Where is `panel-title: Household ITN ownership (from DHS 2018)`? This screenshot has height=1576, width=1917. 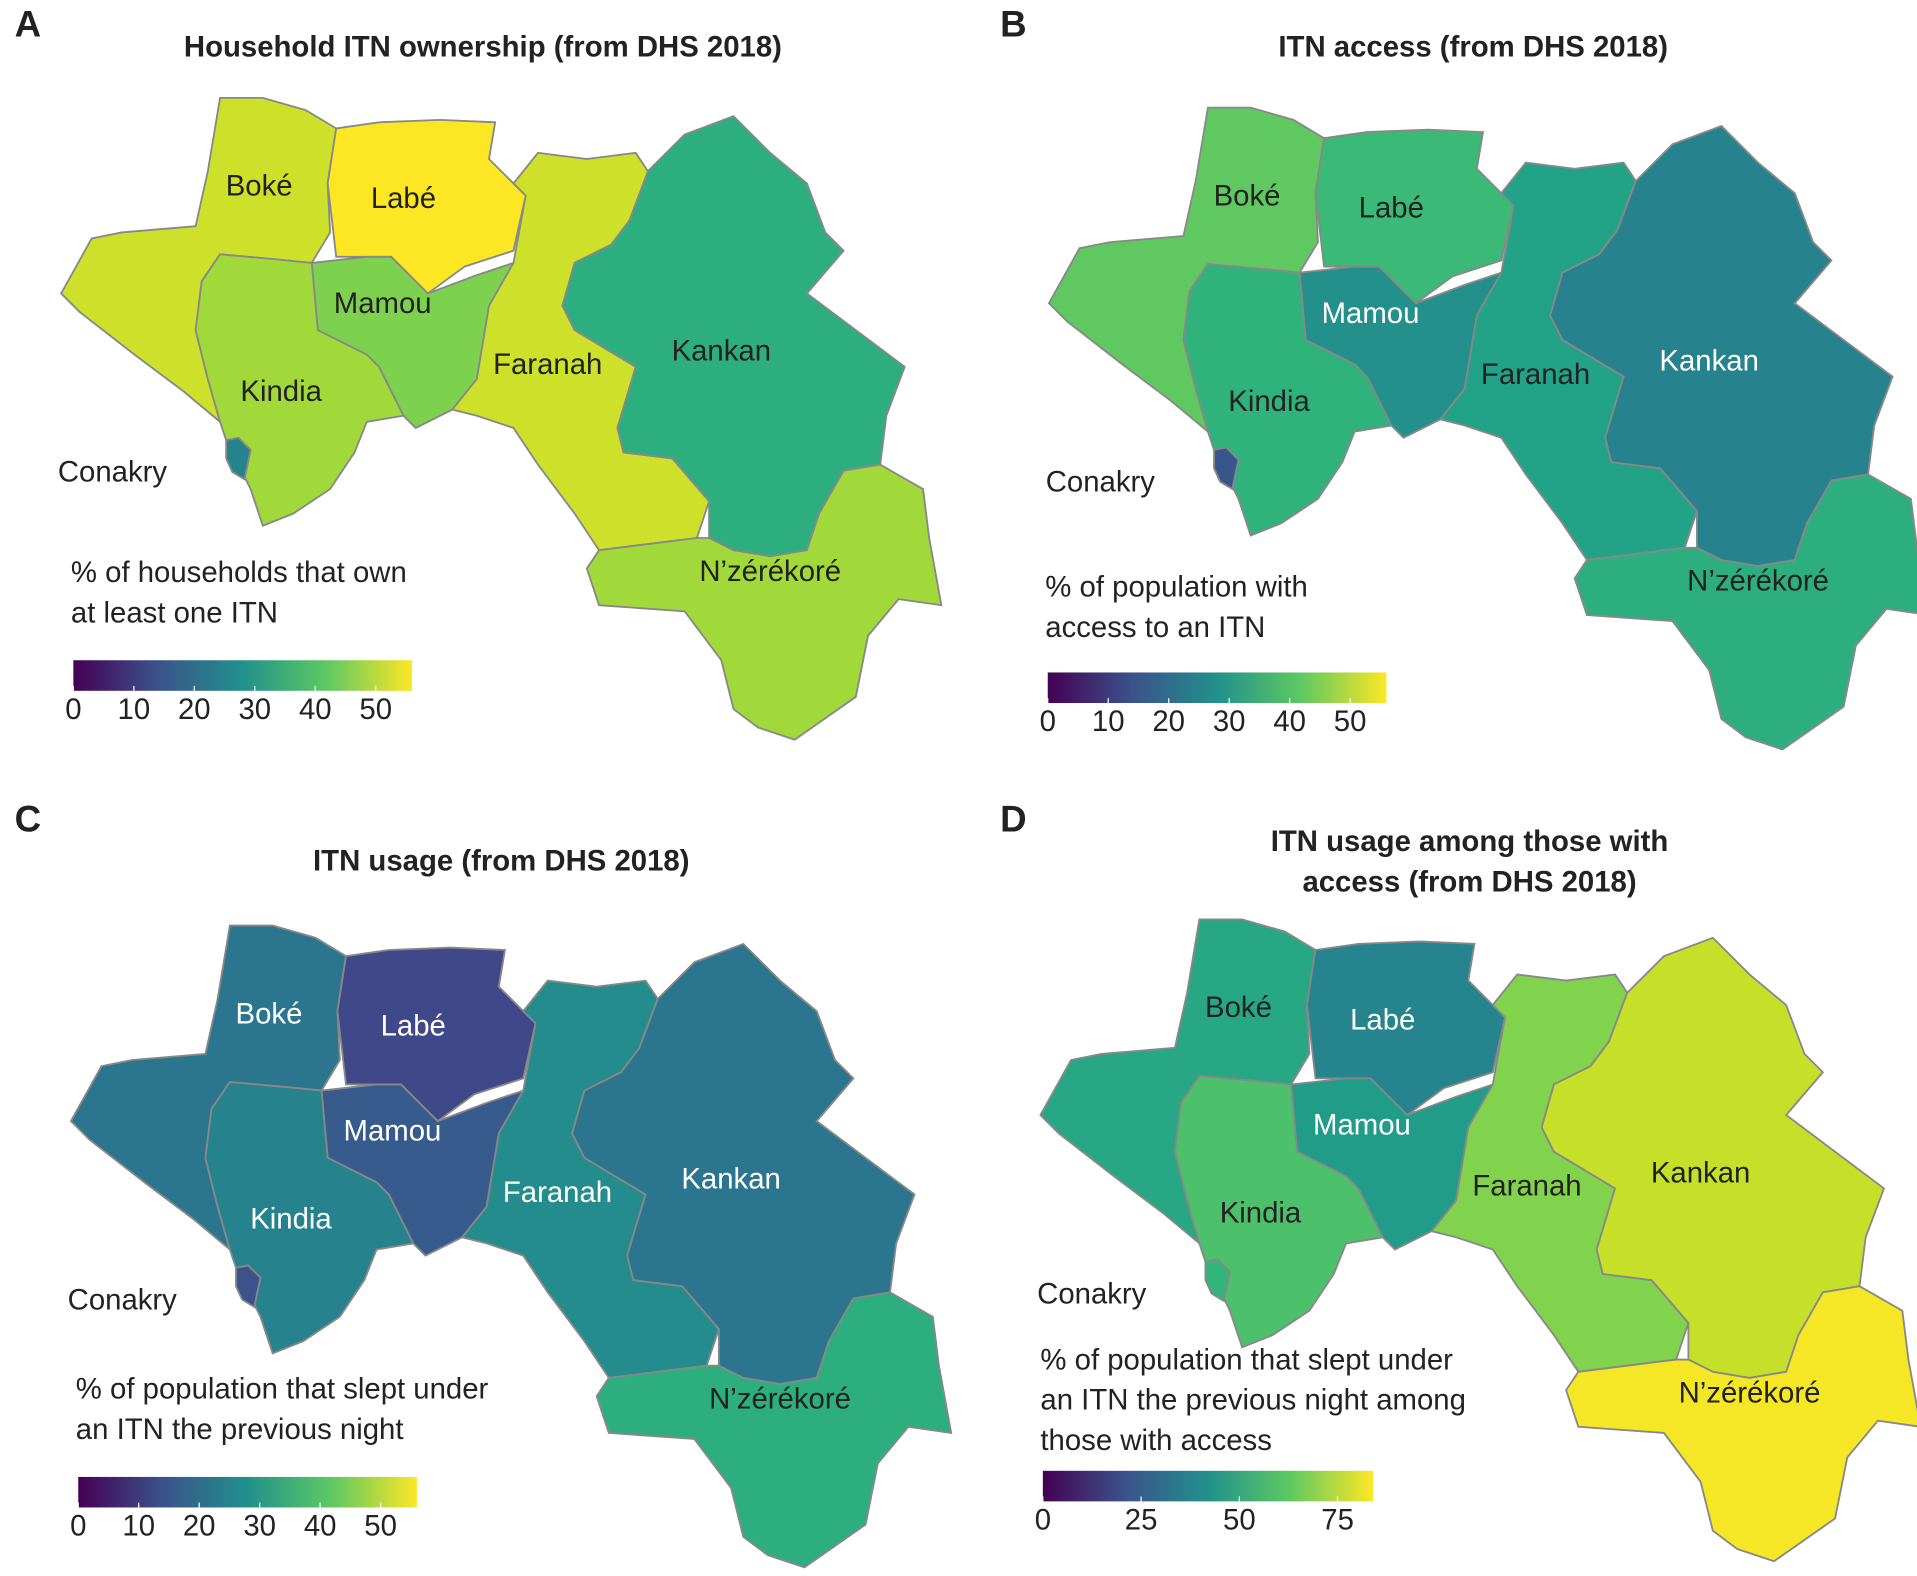
panel-title: Household ITN ownership (from DHS 2018) is located at coordinates (483, 46).